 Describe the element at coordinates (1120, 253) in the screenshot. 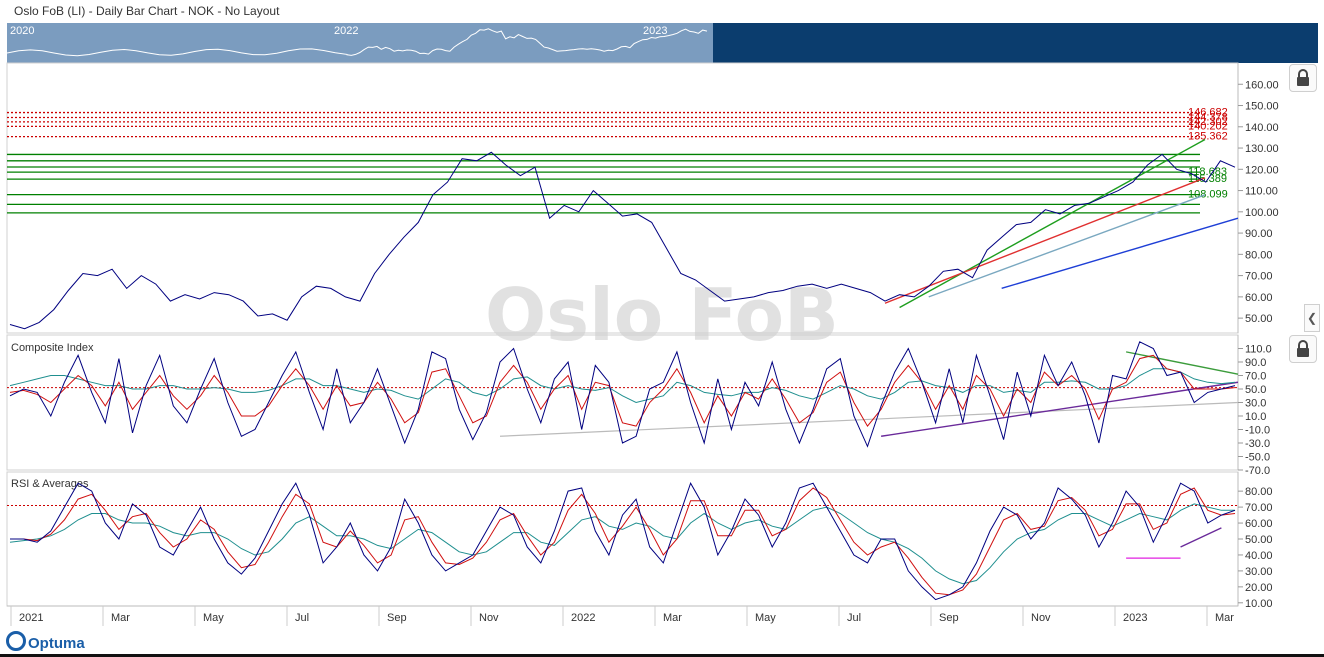

I see `trendline-blue` at that location.